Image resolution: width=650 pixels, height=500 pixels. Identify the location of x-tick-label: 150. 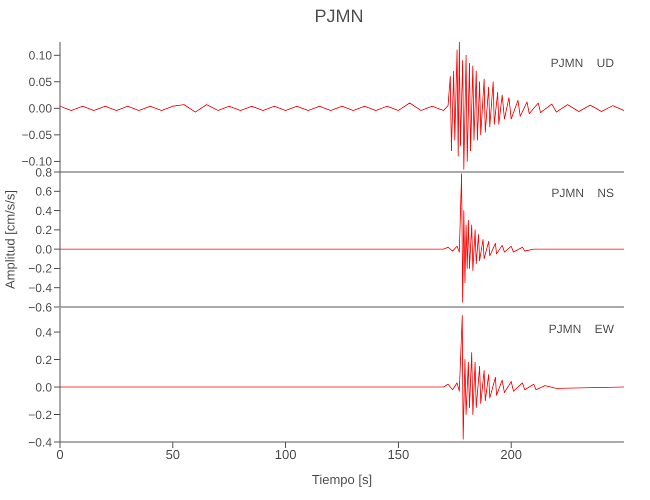
(399, 454).